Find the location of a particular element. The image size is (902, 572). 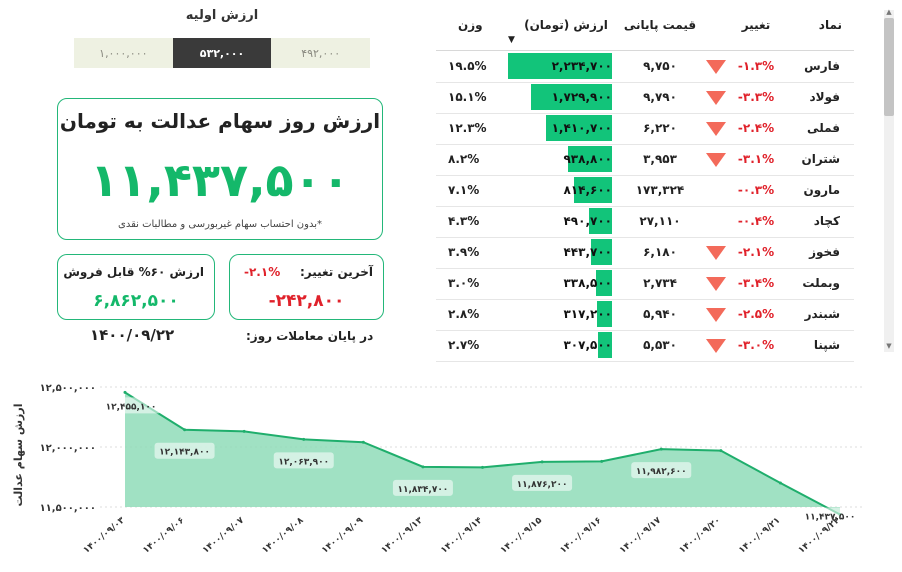

row-weight: ۱۵.۱% is located at coordinates (467, 97).